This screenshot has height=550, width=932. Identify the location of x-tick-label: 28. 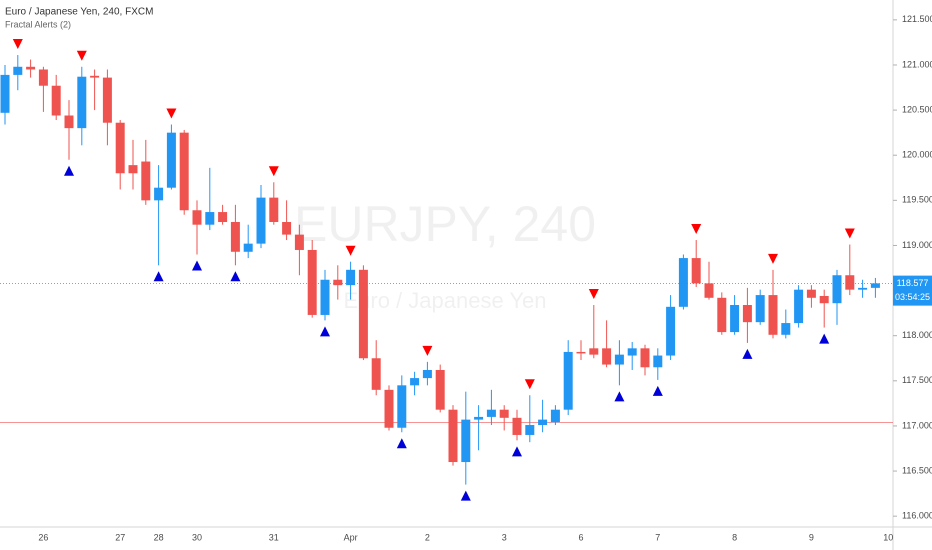
(159, 537).